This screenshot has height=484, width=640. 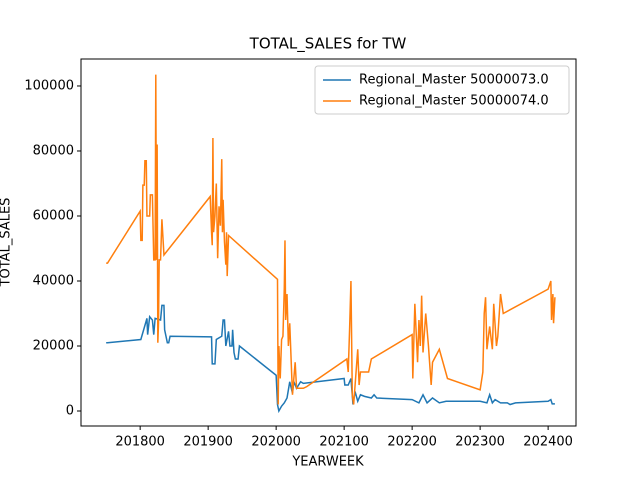 What do you see at coordinates (412, 442) in the screenshot?
I see `x-tick-label: 202200` at bounding box center [412, 442].